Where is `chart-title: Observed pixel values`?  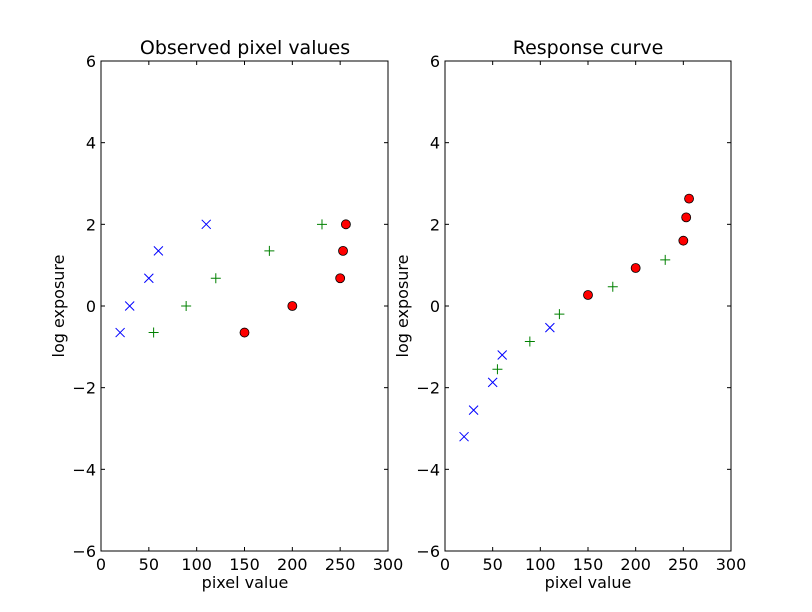
chart-title: Observed pixel values is located at coordinates (245, 48).